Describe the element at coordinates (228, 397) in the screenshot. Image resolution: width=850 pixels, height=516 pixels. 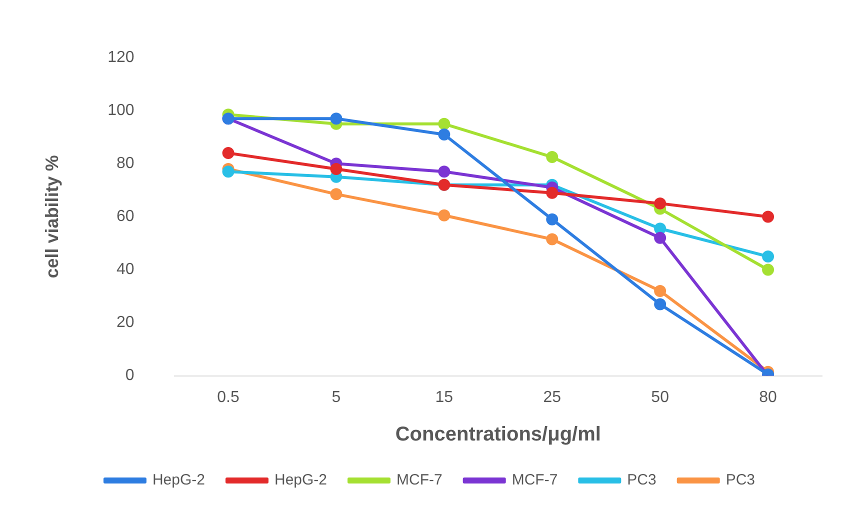
I see `x-tick-label: 0.5` at that location.